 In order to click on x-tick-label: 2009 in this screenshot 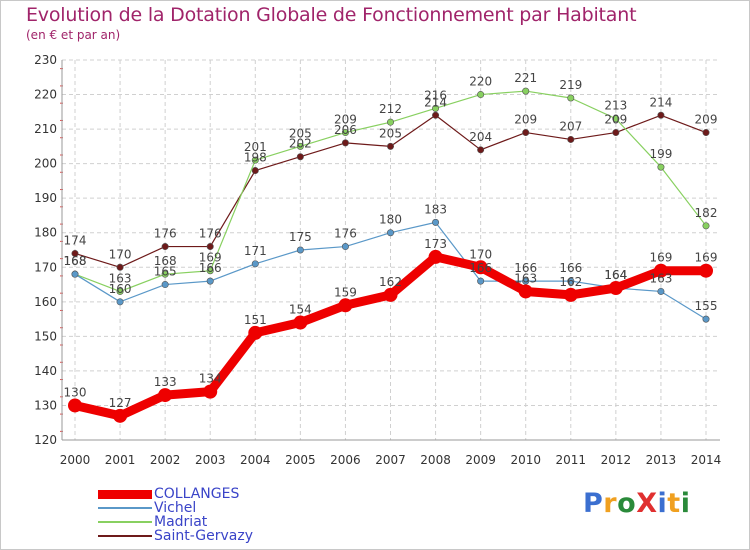, I will do `click(480, 460)`.